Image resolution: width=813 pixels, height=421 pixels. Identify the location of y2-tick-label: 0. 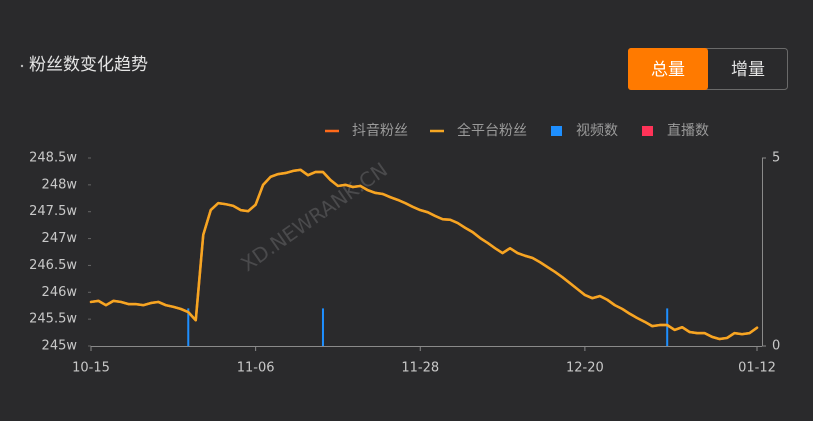
(776, 346).